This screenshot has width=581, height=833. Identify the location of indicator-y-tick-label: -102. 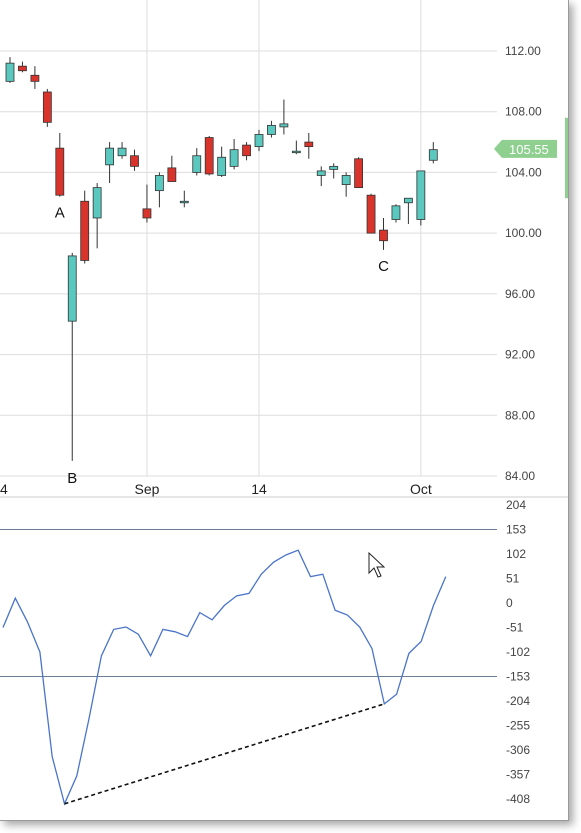
(518, 652).